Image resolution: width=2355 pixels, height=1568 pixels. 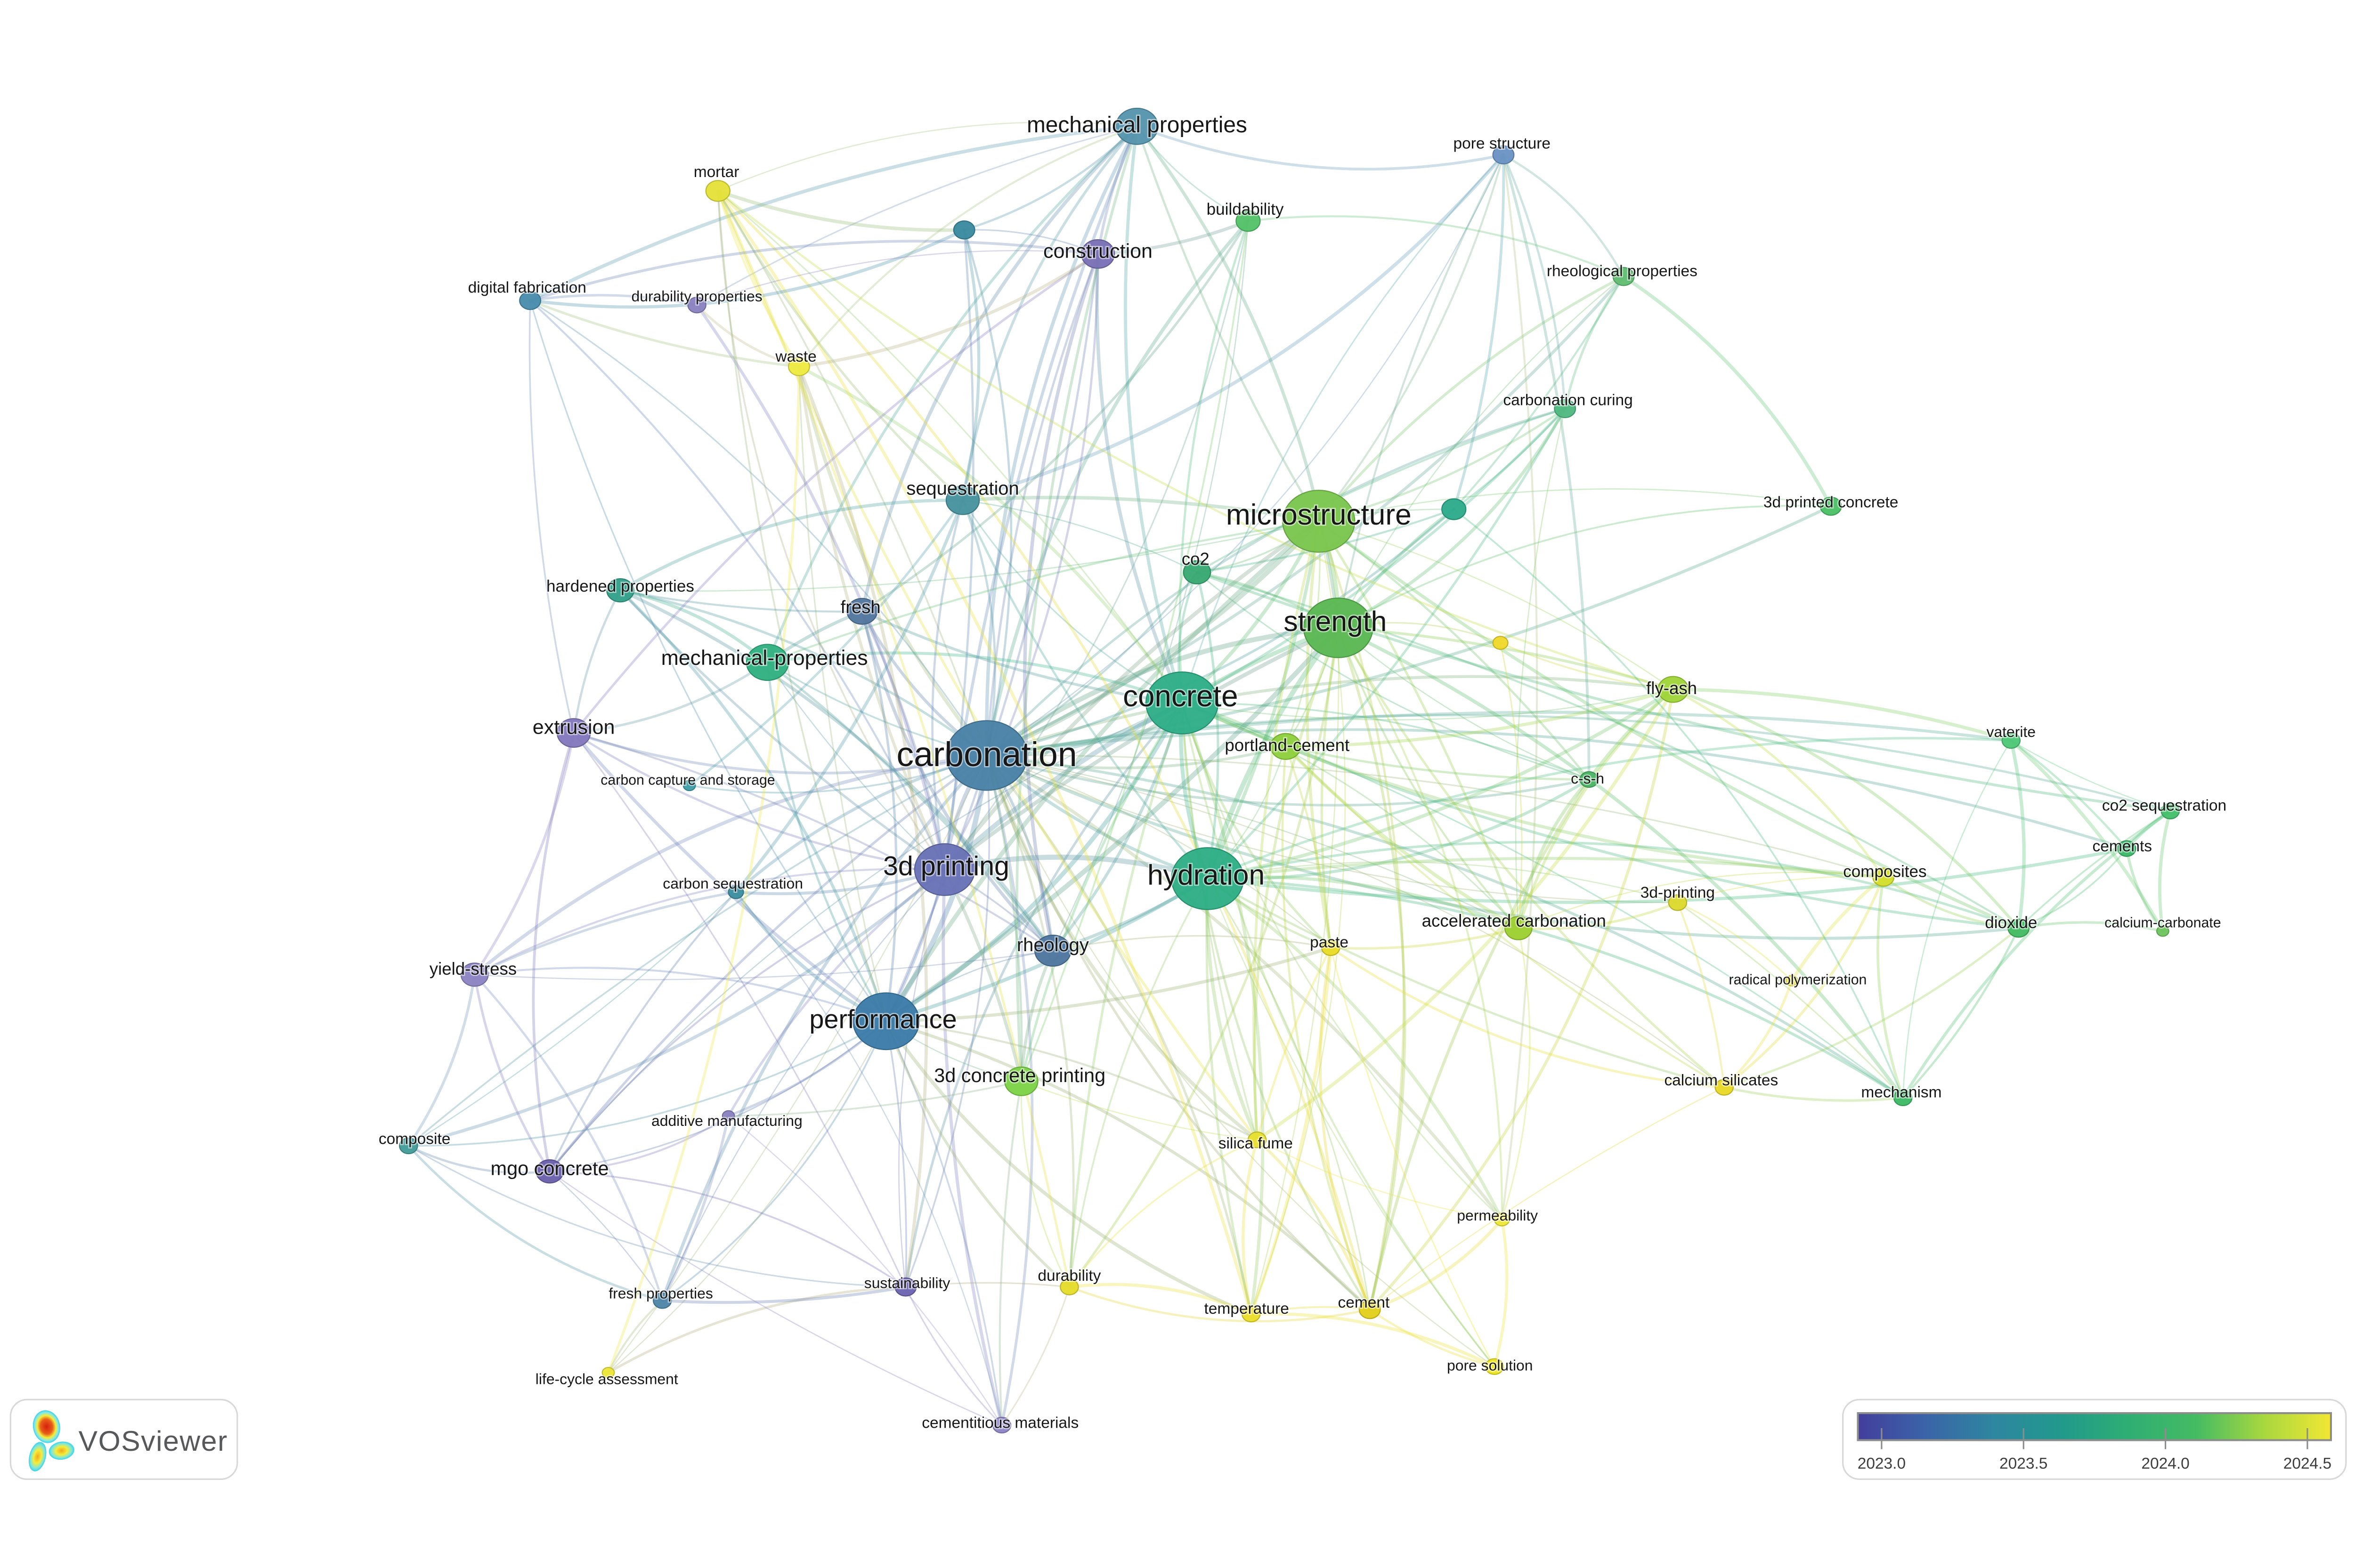 What do you see at coordinates (1197, 572) in the screenshot?
I see `node-co2` at bounding box center [1197, 572].